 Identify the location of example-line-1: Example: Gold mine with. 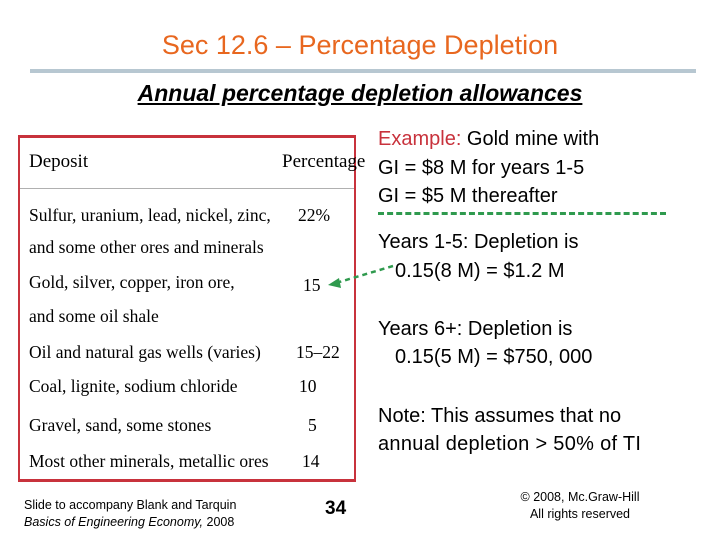
(488, 139).